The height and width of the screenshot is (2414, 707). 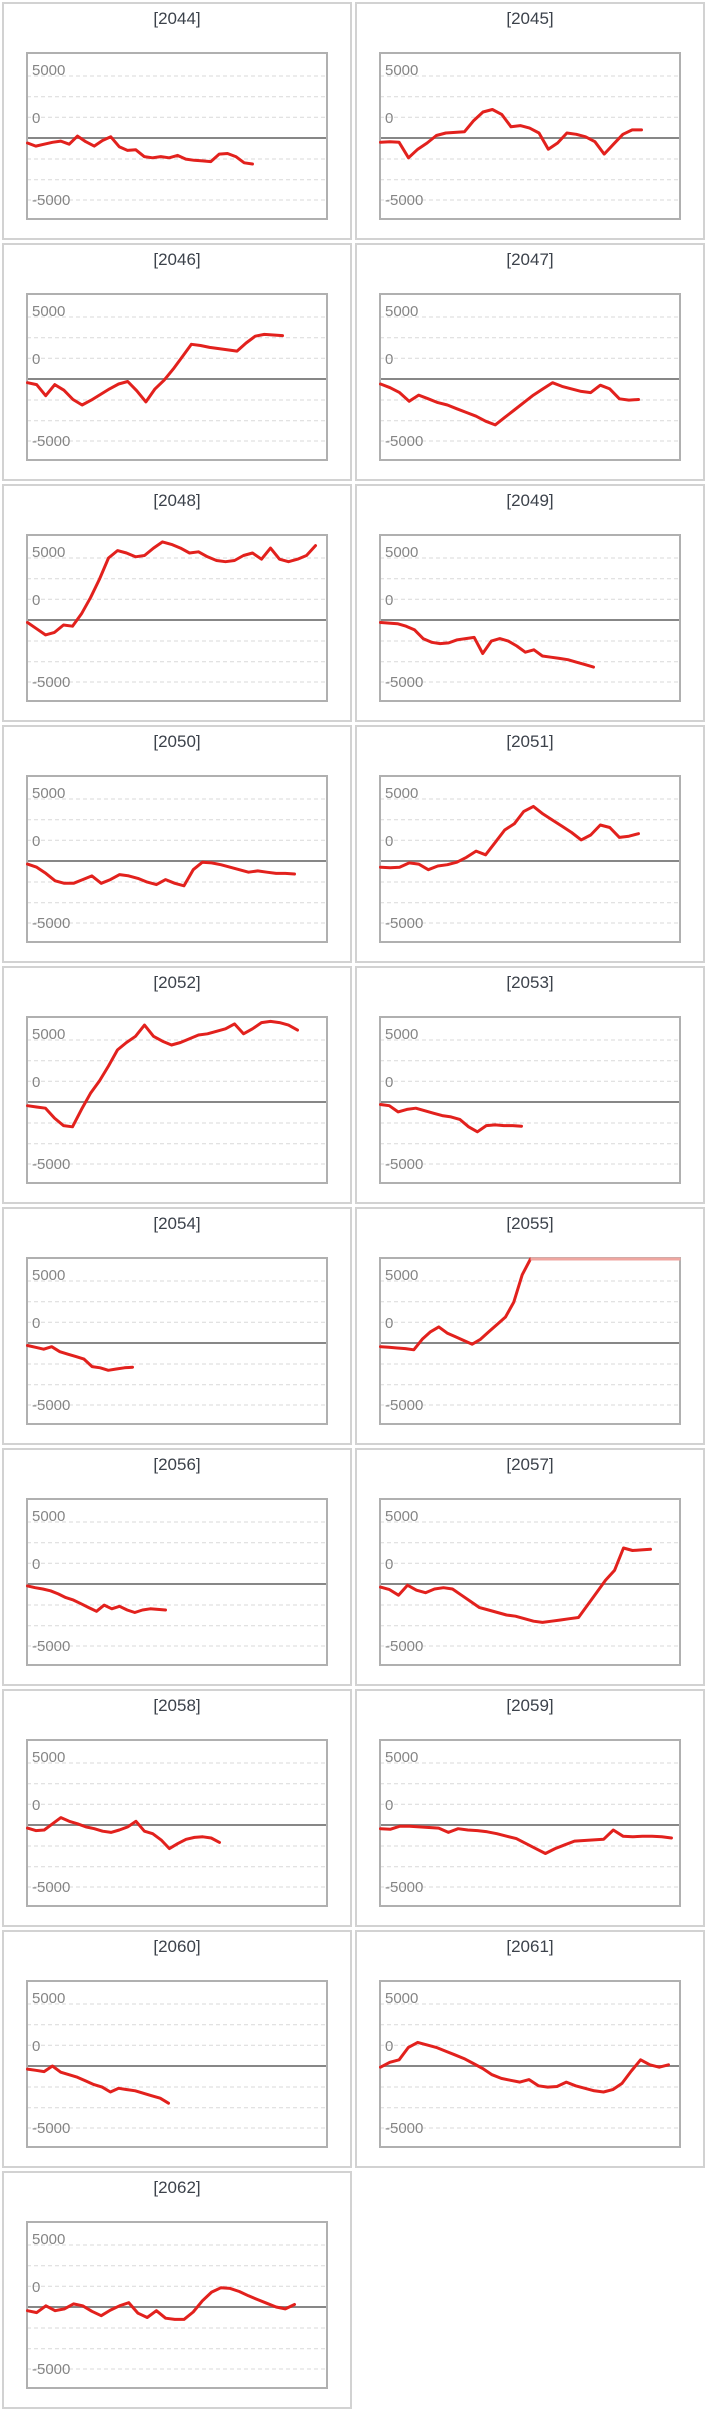 I want to click on chart-title: [2052], so click(x=177, y=982).